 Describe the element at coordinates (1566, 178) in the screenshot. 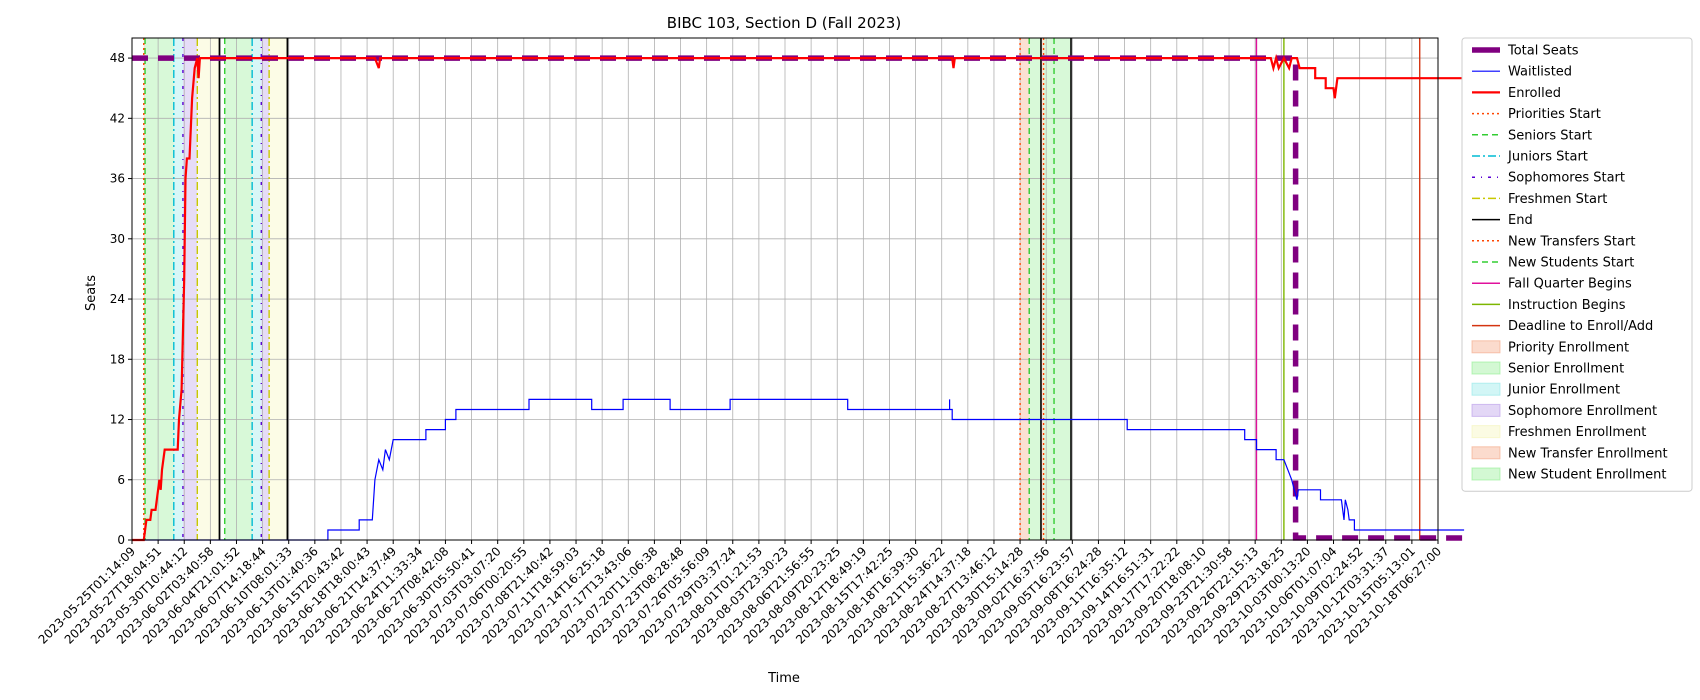

I see `legend-label: Sophomores Start` at that location.